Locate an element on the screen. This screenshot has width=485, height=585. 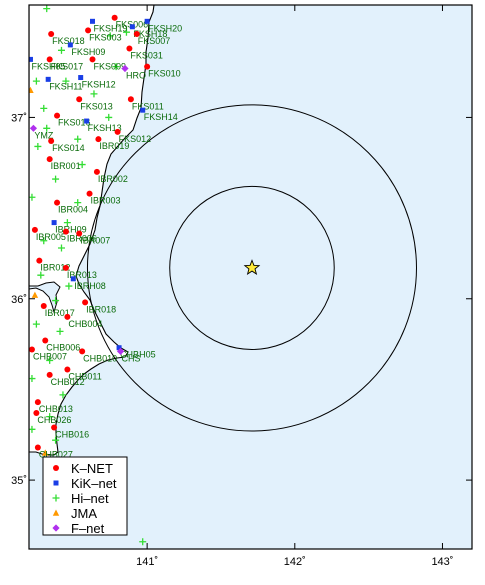
blue-square-icon is located at coordinates (56, 483).